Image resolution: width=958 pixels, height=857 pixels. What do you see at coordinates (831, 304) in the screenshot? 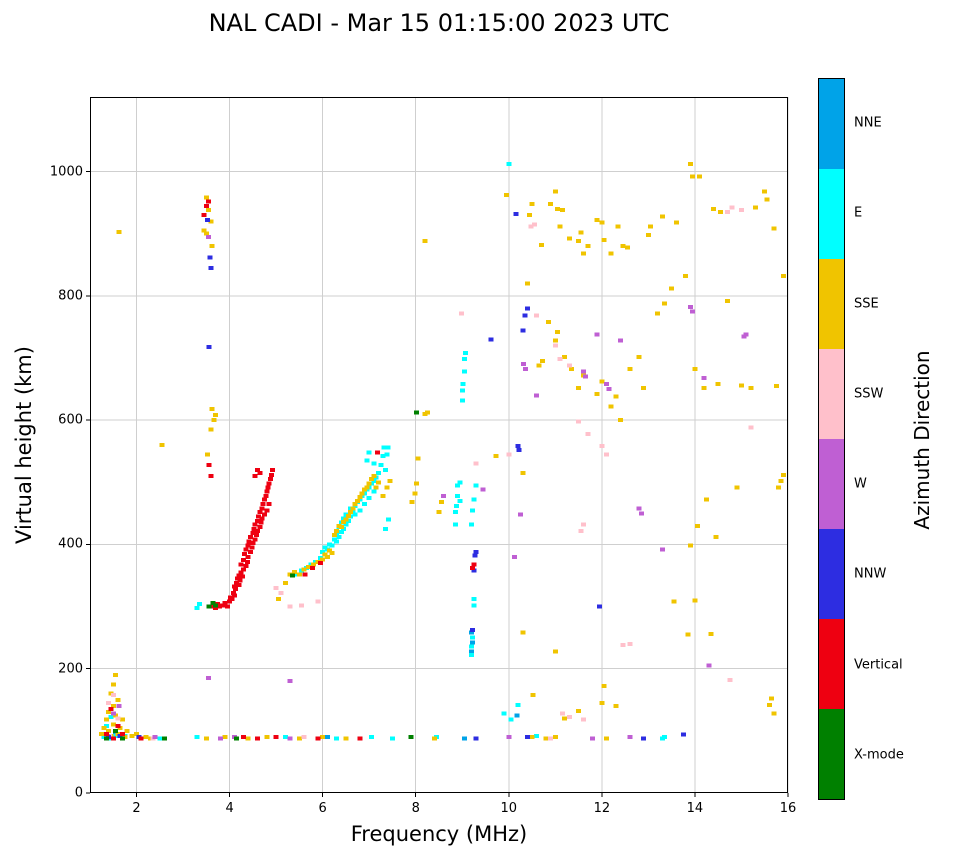
I see `colorbar-segment-sse` at bounding box center [831, 304].